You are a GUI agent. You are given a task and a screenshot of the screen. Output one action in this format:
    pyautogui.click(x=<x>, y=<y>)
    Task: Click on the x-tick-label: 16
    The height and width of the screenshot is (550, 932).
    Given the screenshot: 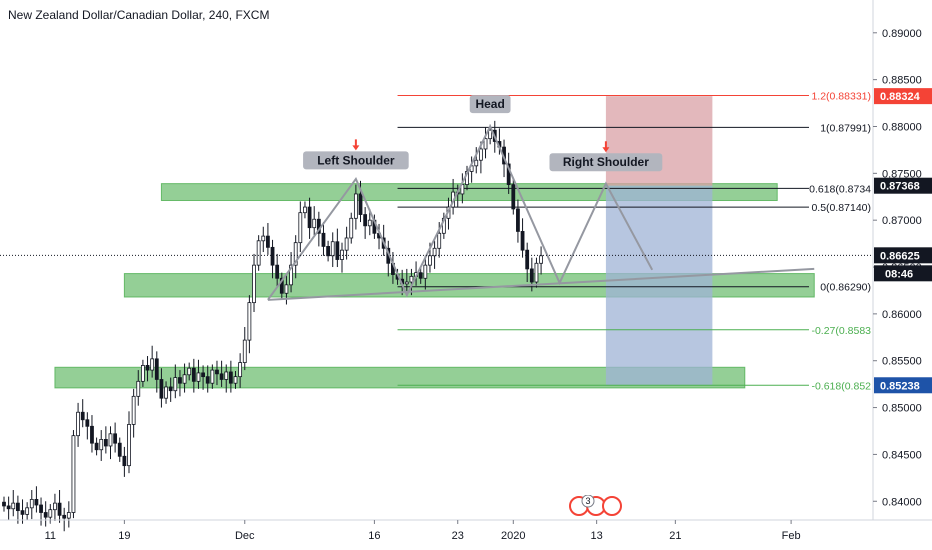 What is the action you would take?
    pyautogui.click(x=374, y=536)
    